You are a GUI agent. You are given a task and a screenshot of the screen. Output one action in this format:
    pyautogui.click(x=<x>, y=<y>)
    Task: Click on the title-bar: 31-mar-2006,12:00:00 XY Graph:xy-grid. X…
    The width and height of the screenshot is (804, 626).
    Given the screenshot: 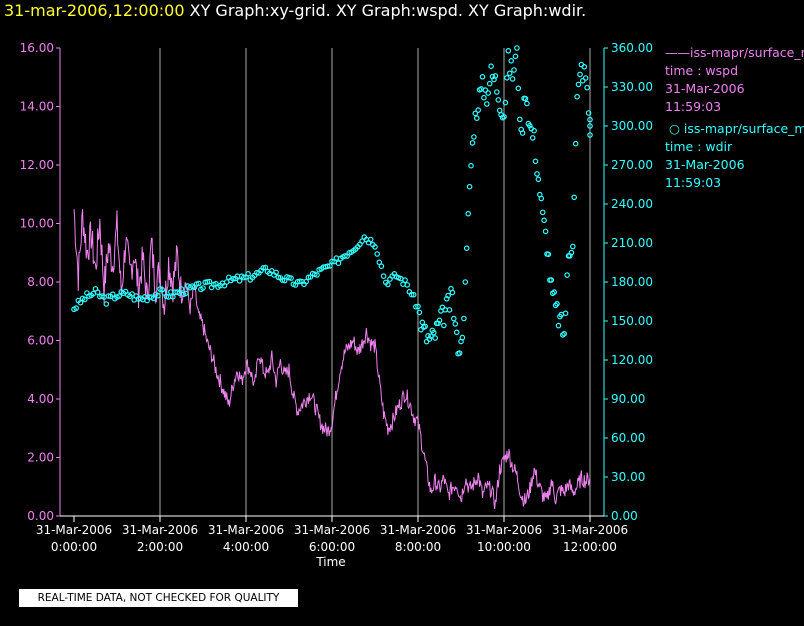 What is the action you would take?
    pyautogui.click(x=295, y=10)
    